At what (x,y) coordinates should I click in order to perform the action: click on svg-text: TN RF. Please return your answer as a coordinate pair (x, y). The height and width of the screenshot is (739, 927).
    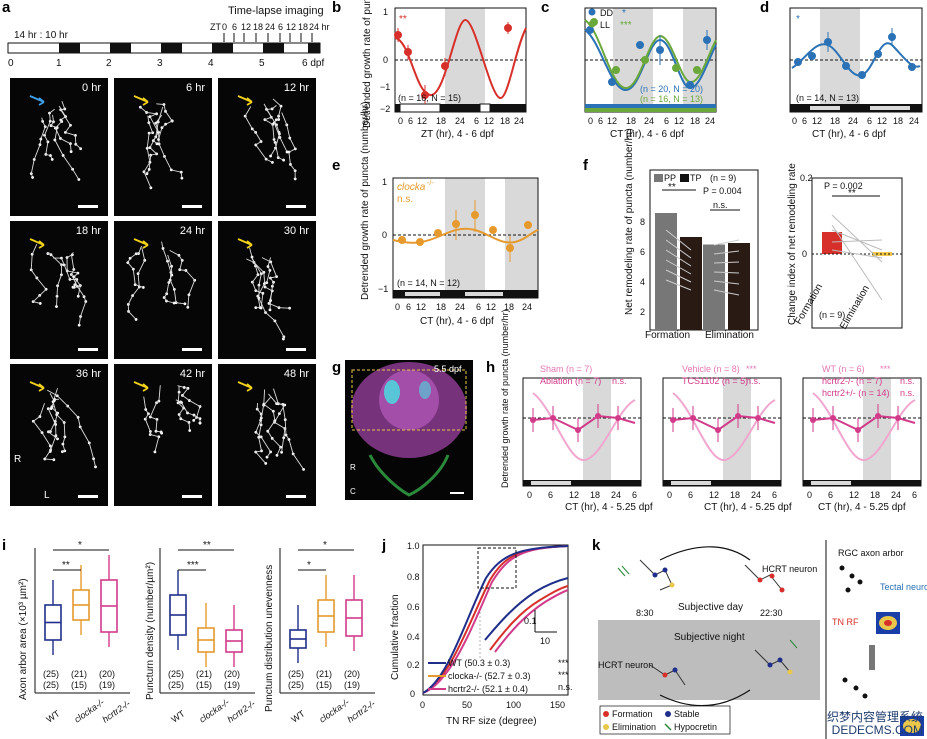
    Looking at the image, I should click on (845, 622).